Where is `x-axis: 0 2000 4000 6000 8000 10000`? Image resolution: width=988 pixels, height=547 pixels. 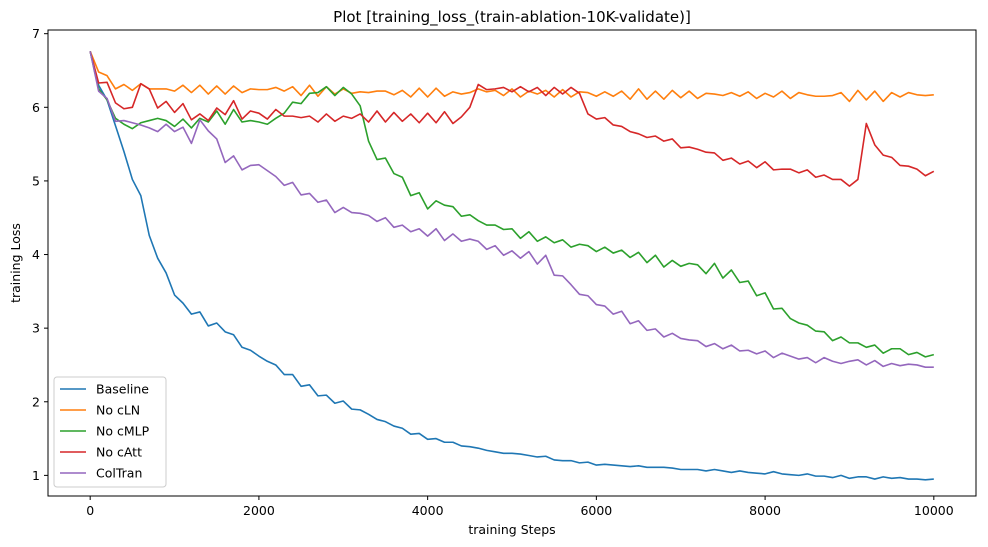 x-axis: 0 2000 4000 6000 8000 10000 is located at coordinates (520, 507).